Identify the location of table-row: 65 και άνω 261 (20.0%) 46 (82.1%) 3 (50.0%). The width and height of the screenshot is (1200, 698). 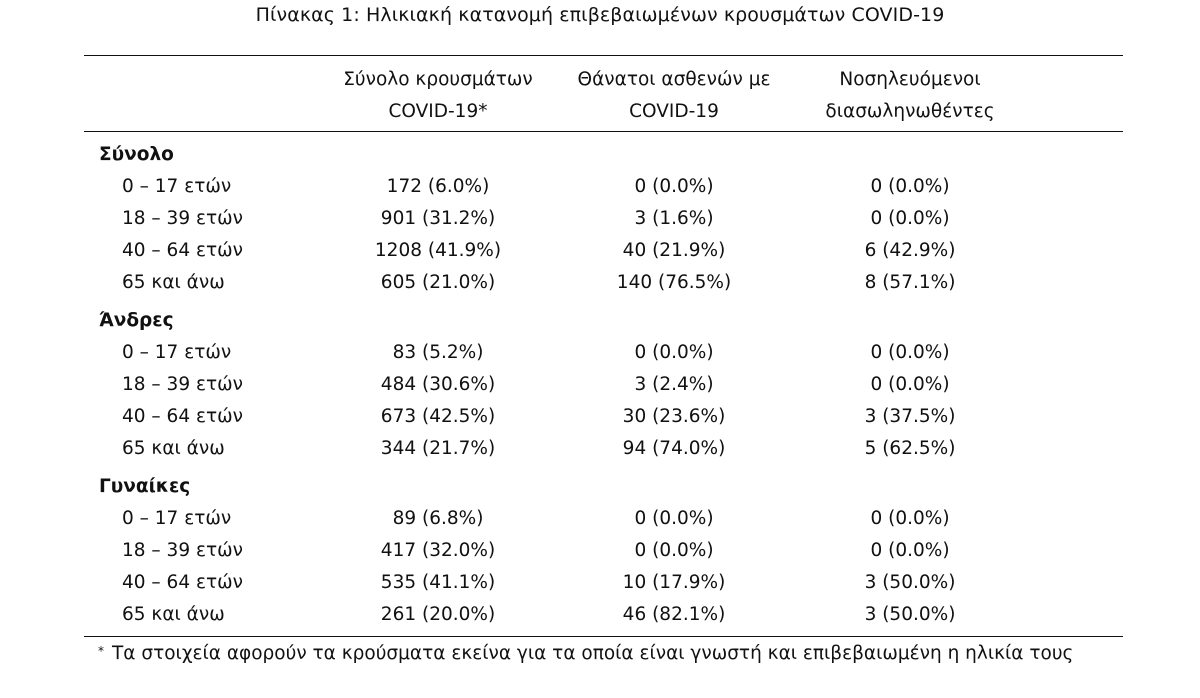
(600, 615).